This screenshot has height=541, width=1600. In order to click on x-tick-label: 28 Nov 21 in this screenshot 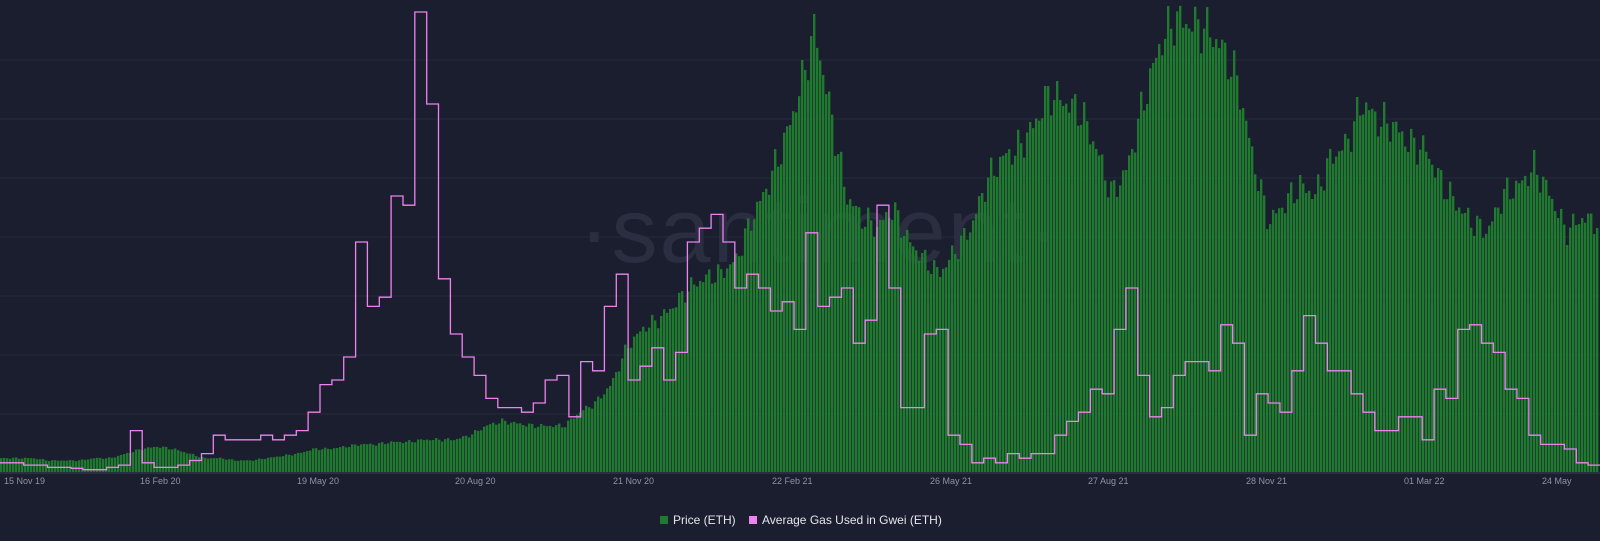, I will do `click(1266, 481)`.